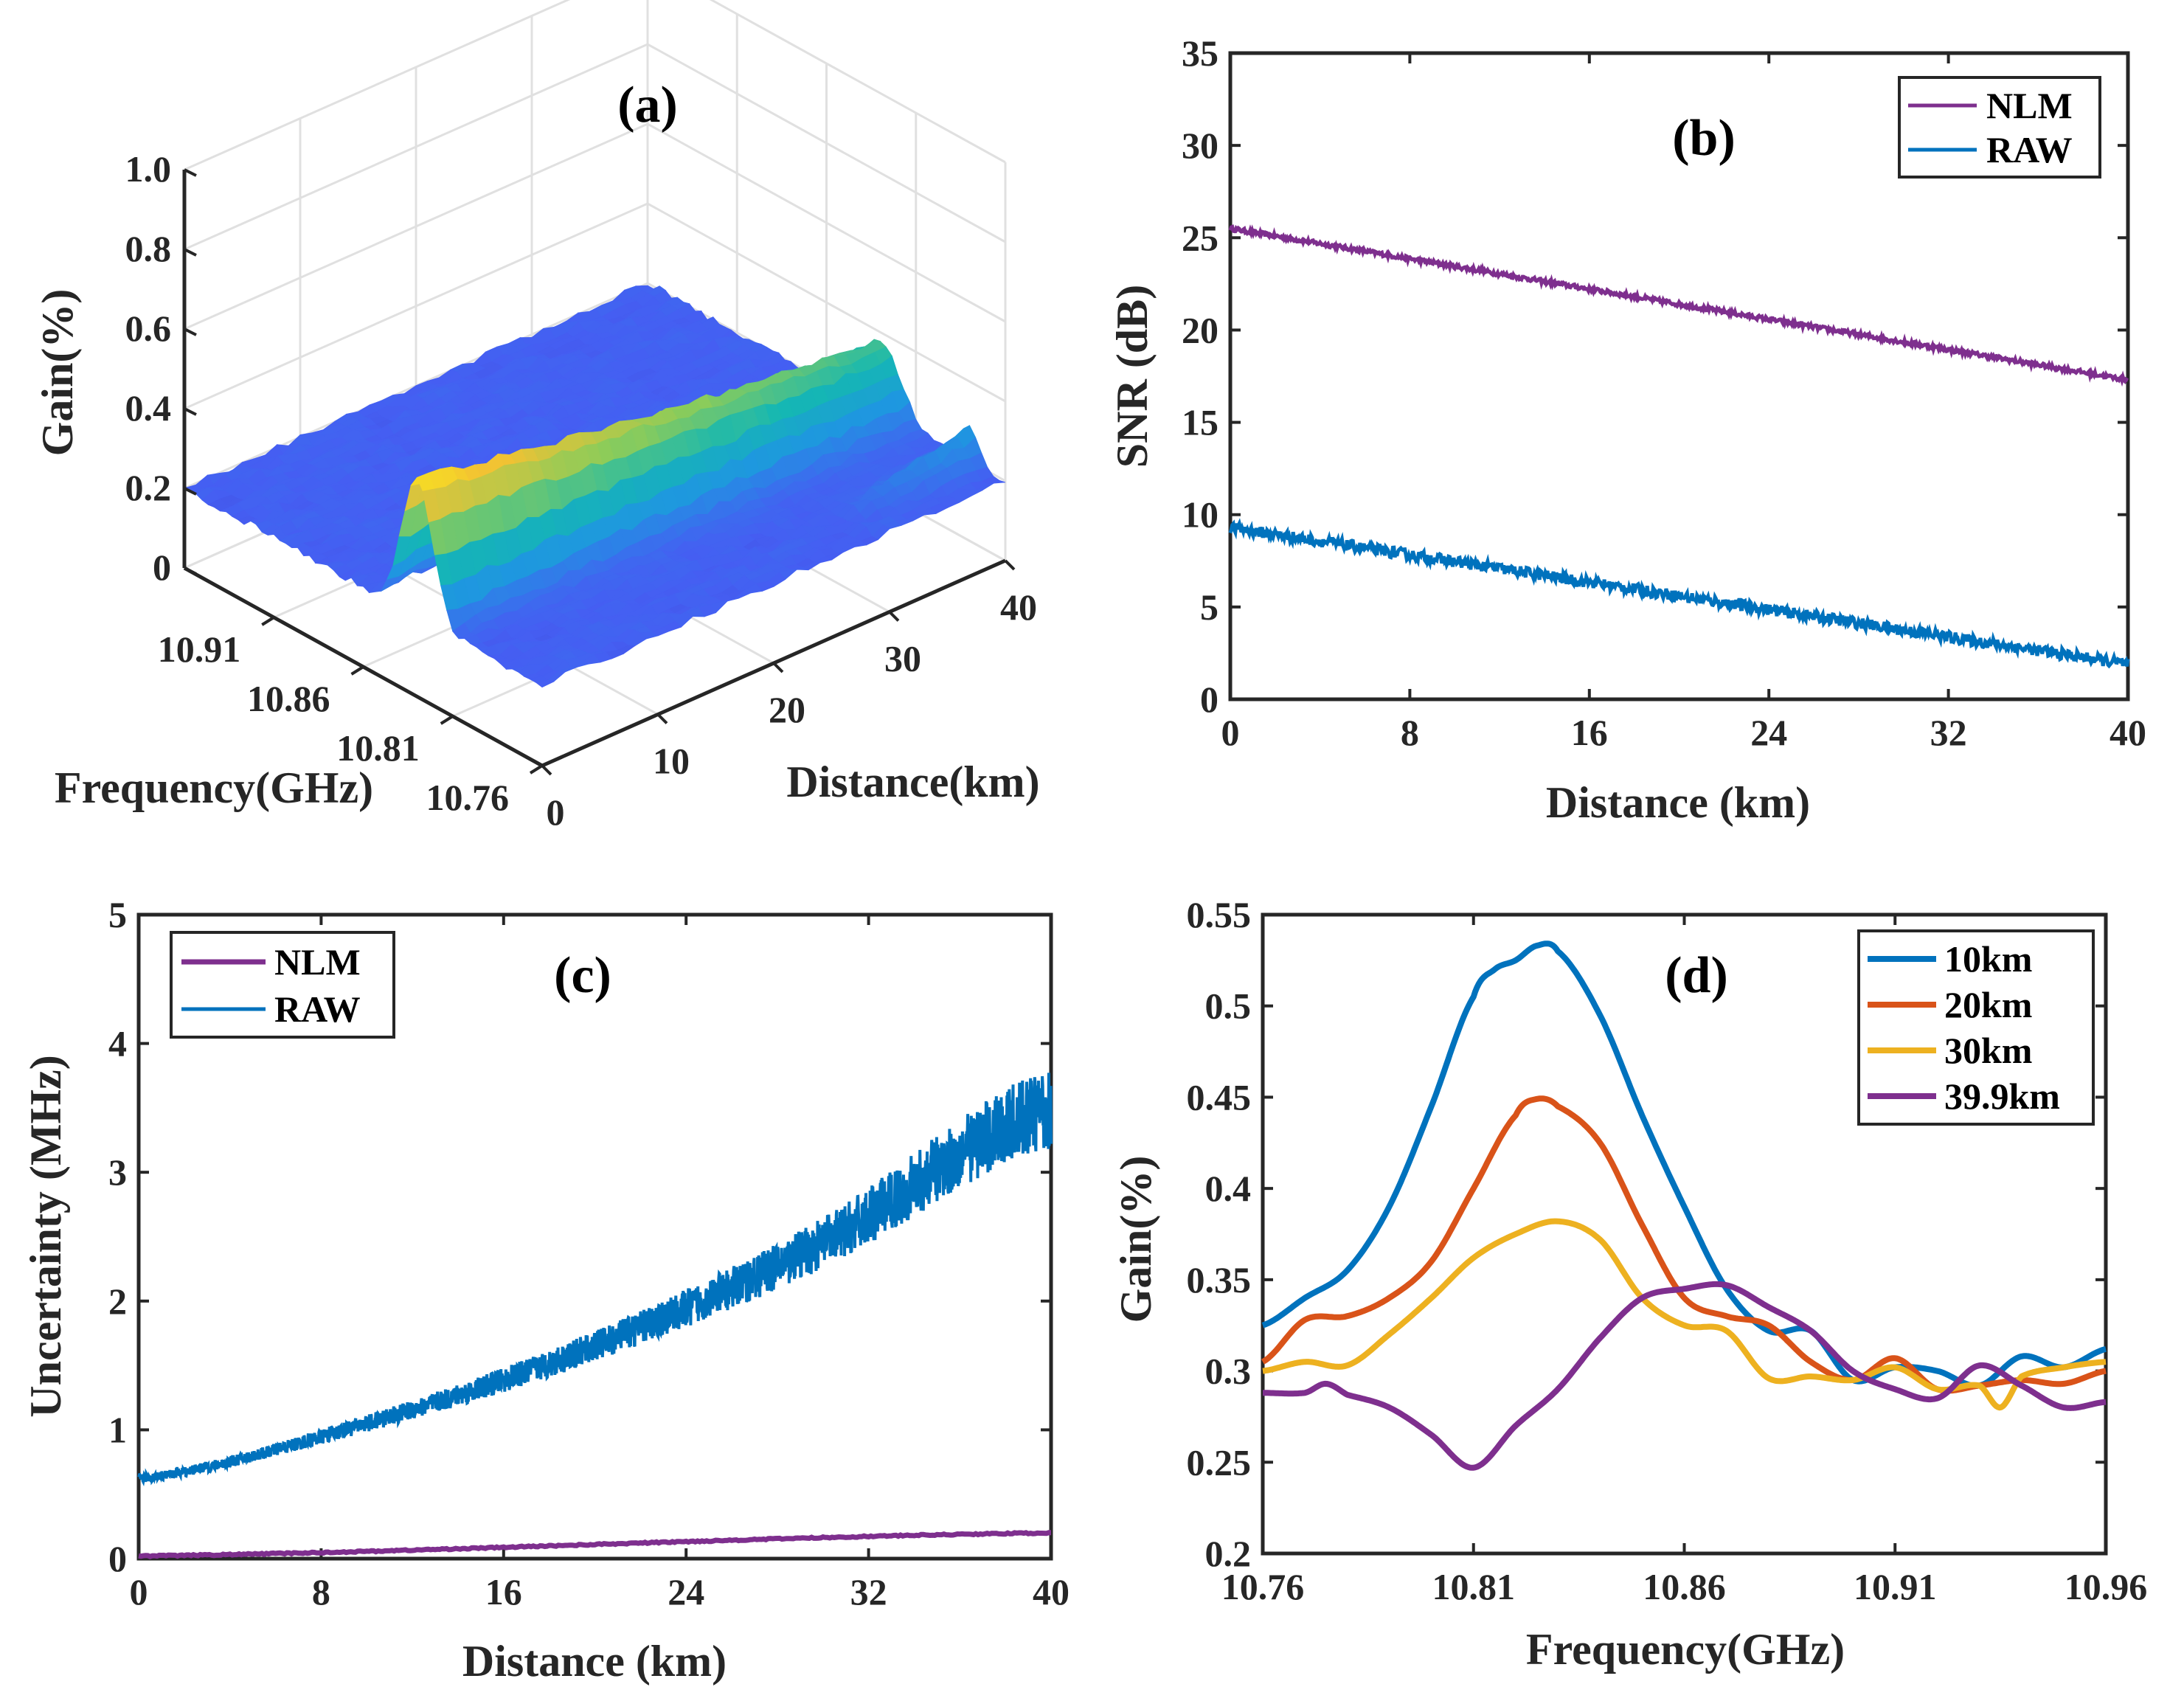  Describe the element at coordinates (117, 1302) in the screenshot. I see `y-tick-label: 2` at that location.